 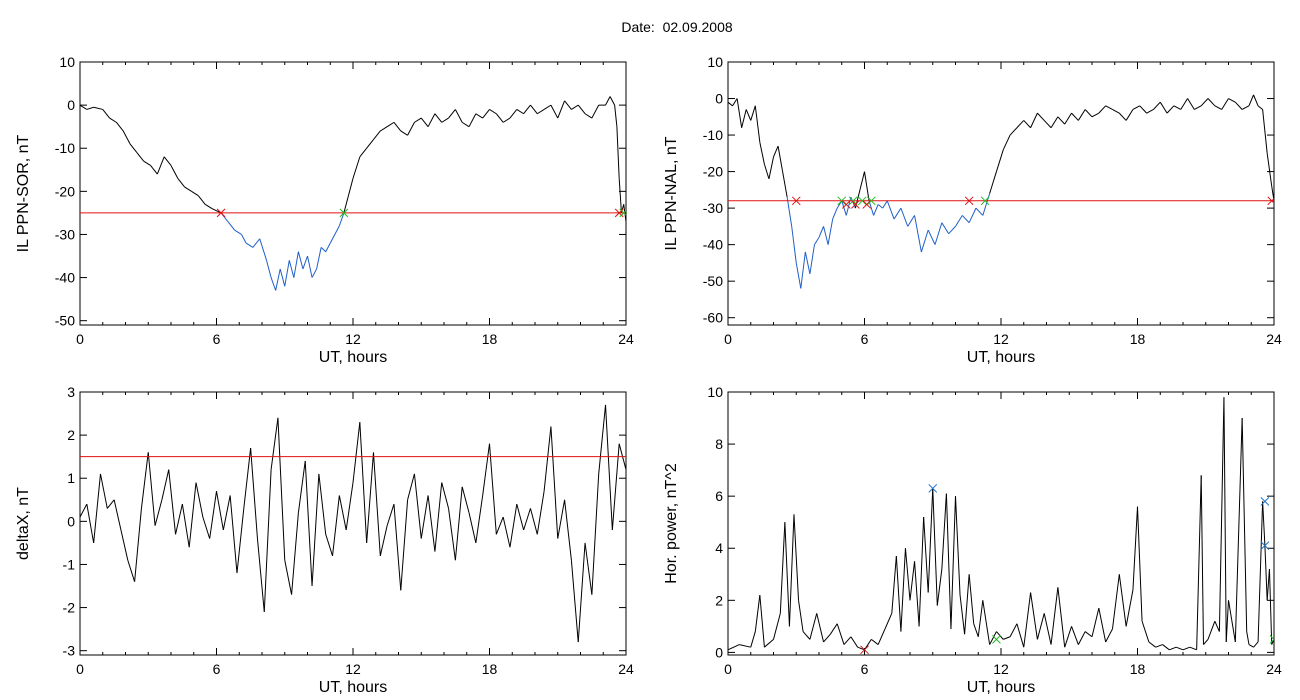 What do you see at coordinates (715, 392) in the screenshot?
I see `y-tick-label: 10` at bounding box center [715, 392].